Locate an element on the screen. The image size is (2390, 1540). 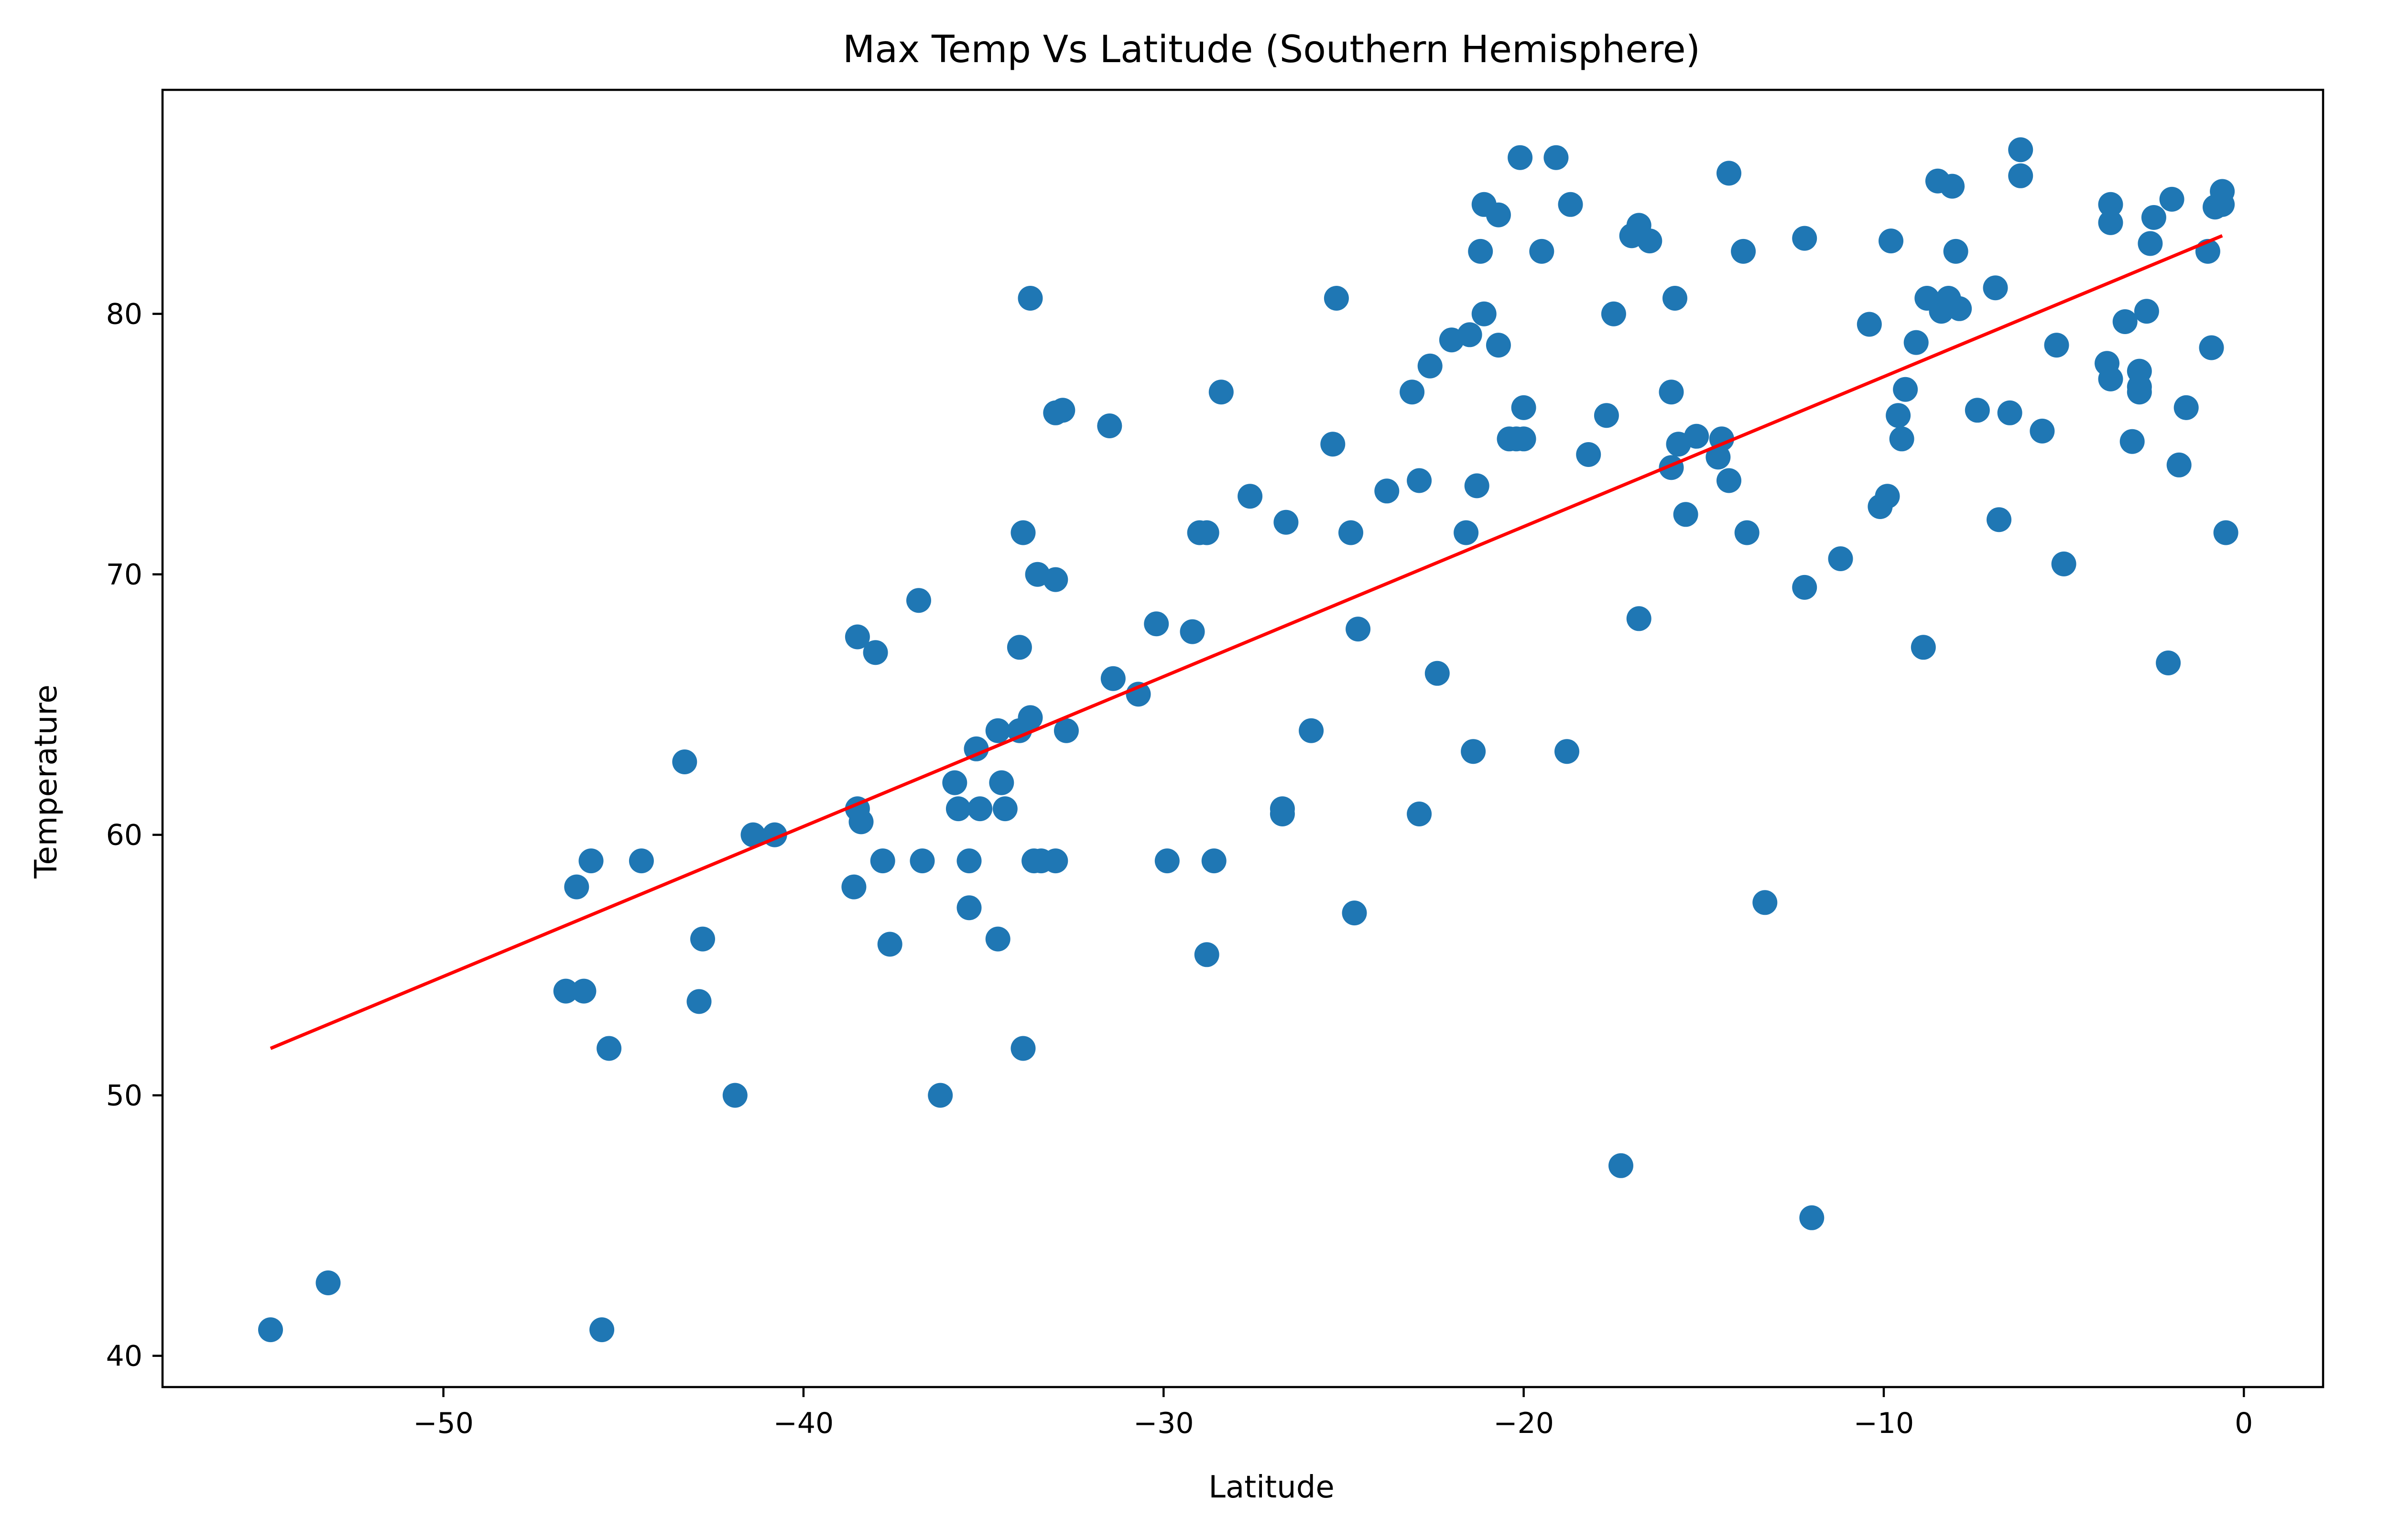
y-axis-label: Temperature is located at coordinates (46, 781).